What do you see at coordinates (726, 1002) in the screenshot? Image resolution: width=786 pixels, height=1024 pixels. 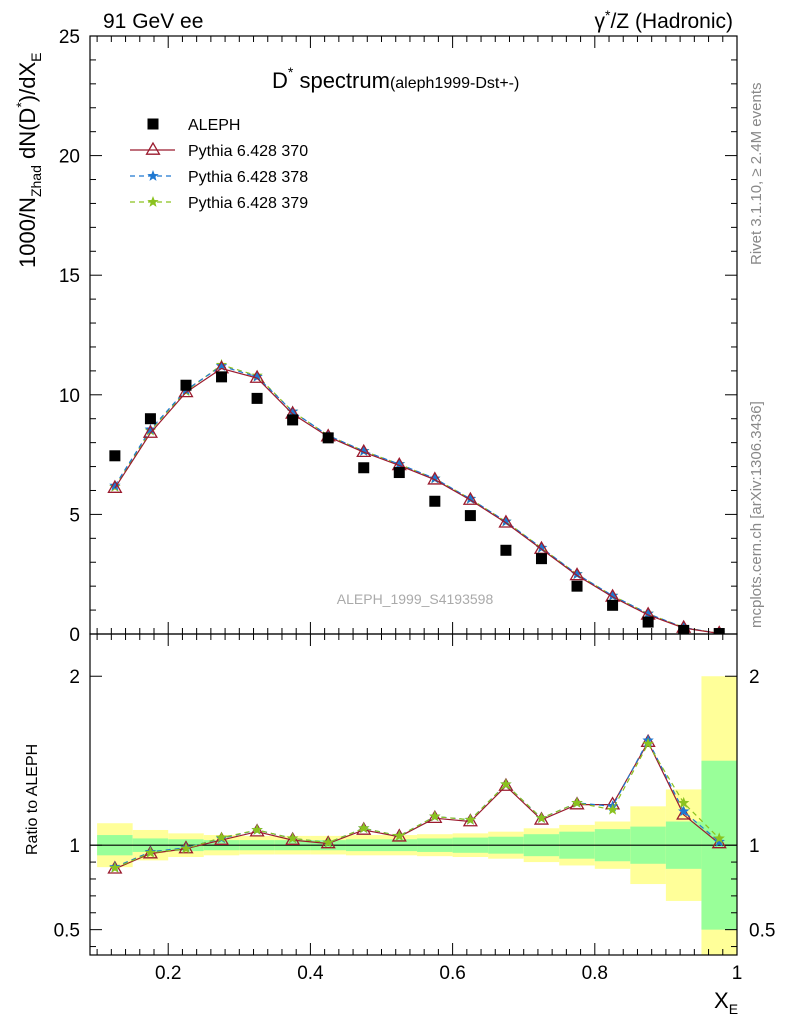 I see `xlabel: XE` at bounding box center [726, 1002].